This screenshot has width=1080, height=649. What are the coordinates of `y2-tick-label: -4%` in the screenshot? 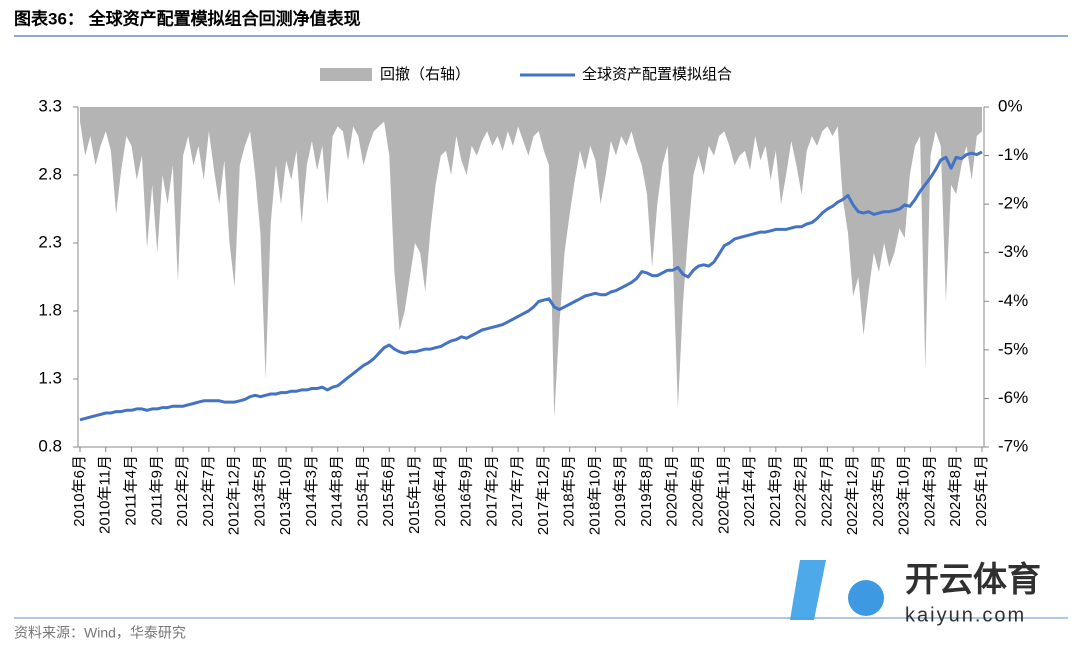 It's located at (1013, 300).